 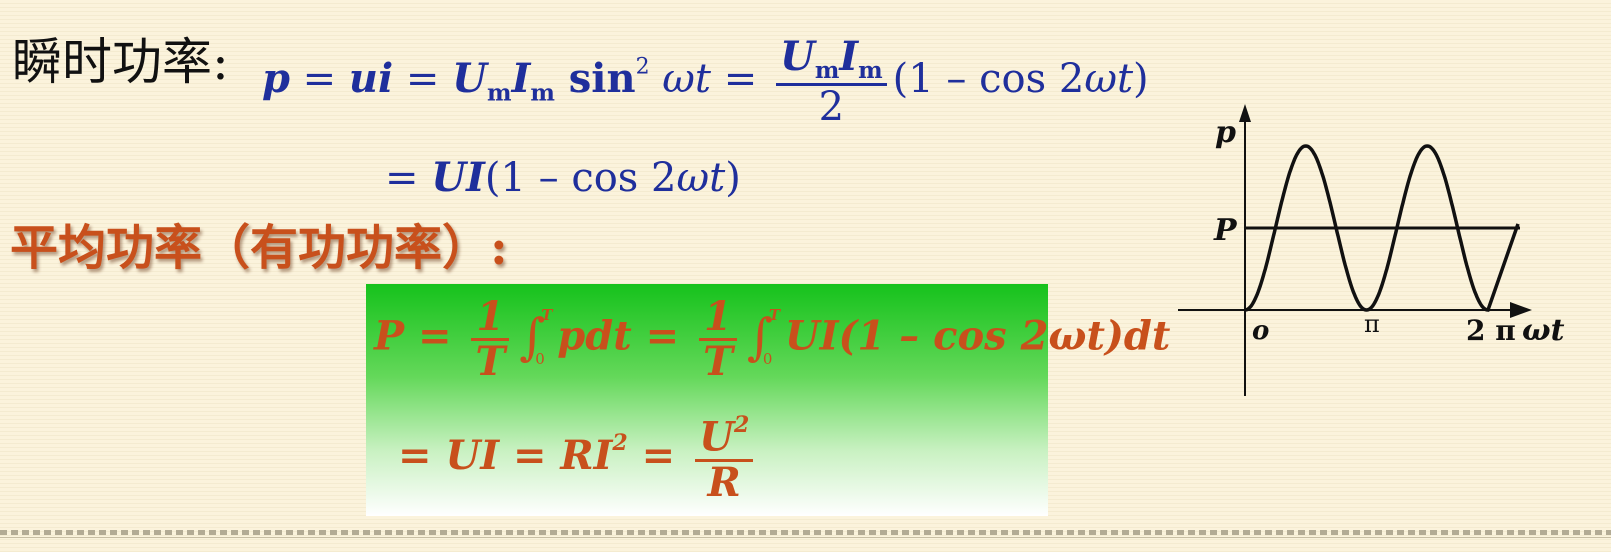 What do you see at coordinates (259, 248) in the screenshot?
I see `heading-average-power: 平均功率（有功功率）:` at bounding box center [259, 248].